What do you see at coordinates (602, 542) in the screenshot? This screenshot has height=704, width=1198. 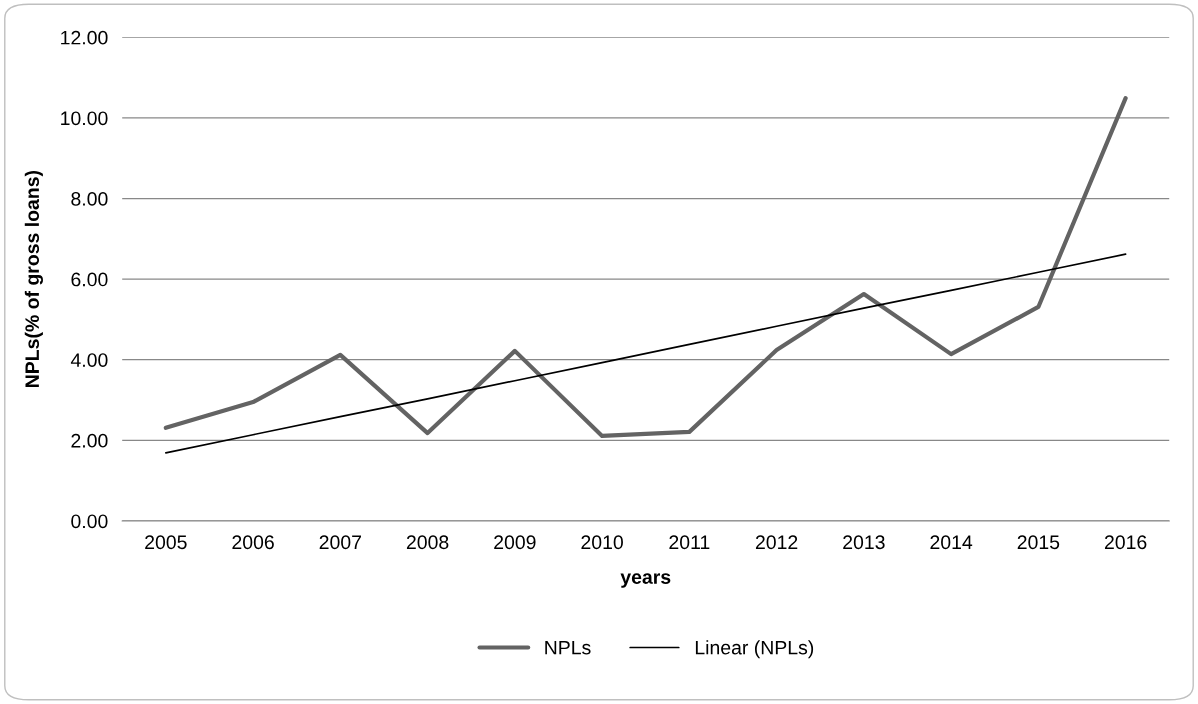 I see `x-tick-label: 2010` at bounding box center [602, 542].